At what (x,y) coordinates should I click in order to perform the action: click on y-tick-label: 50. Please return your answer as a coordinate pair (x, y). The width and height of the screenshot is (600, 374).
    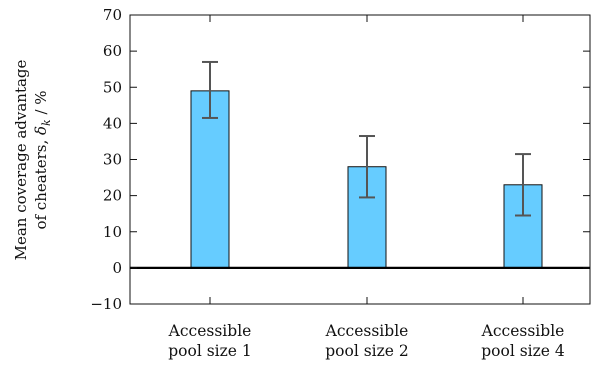
    Looking at the image, I should click on (112, 87).